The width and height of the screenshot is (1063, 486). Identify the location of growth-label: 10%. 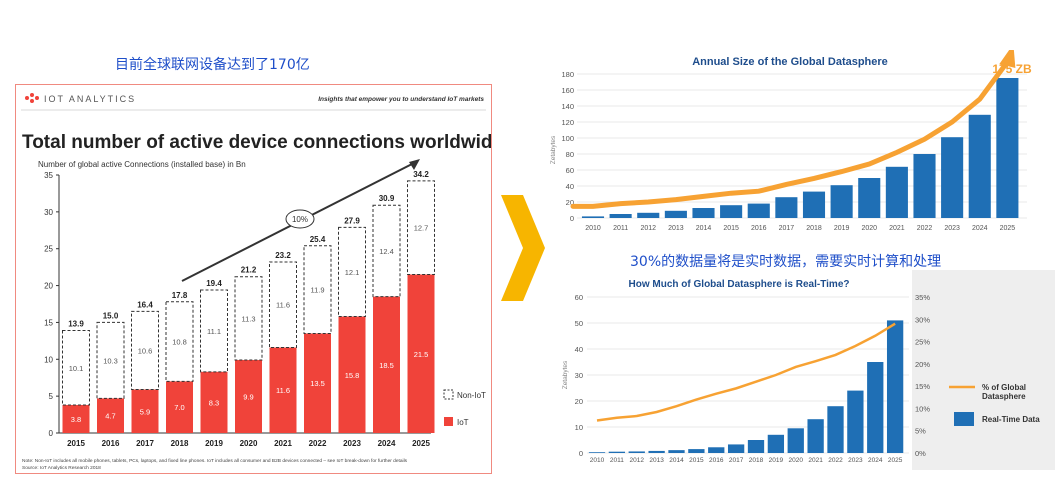
(300, 219).